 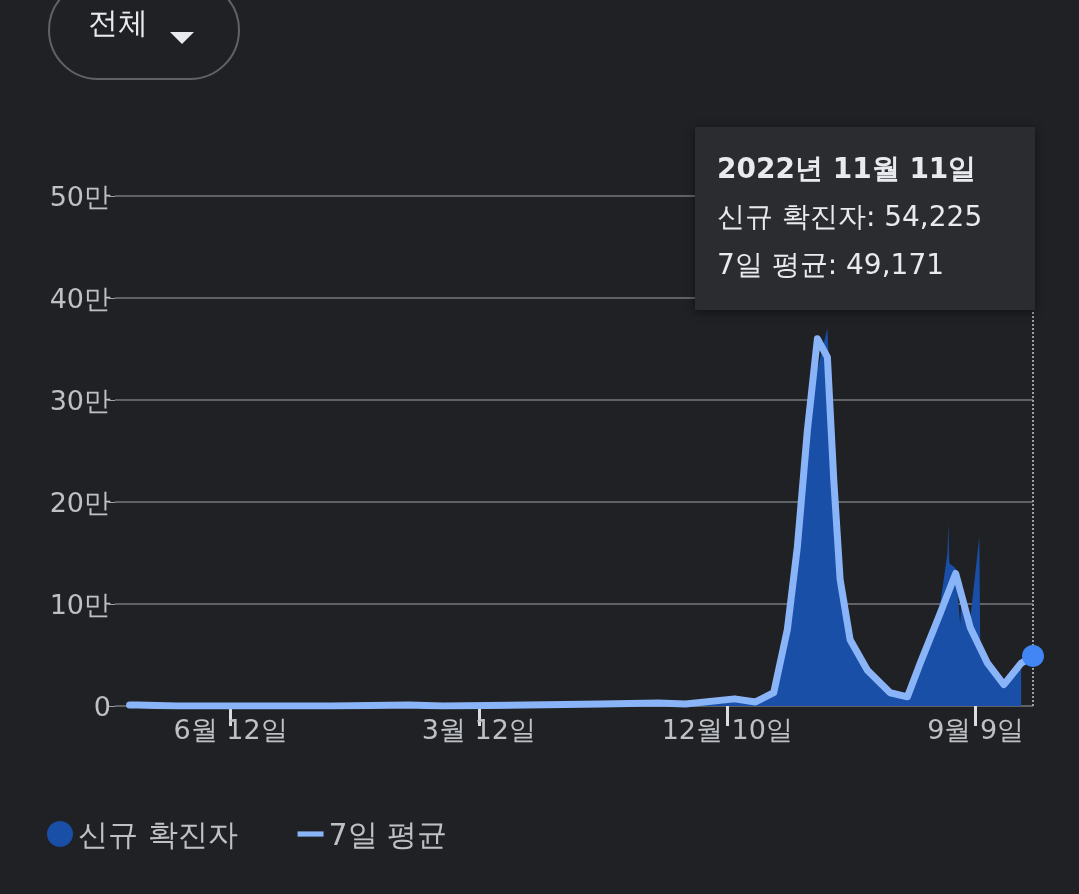 What do you see at coordinates (102, 706) in the screenshot?
I see `y-tick-label: 0` at bounding box center [102, 706].